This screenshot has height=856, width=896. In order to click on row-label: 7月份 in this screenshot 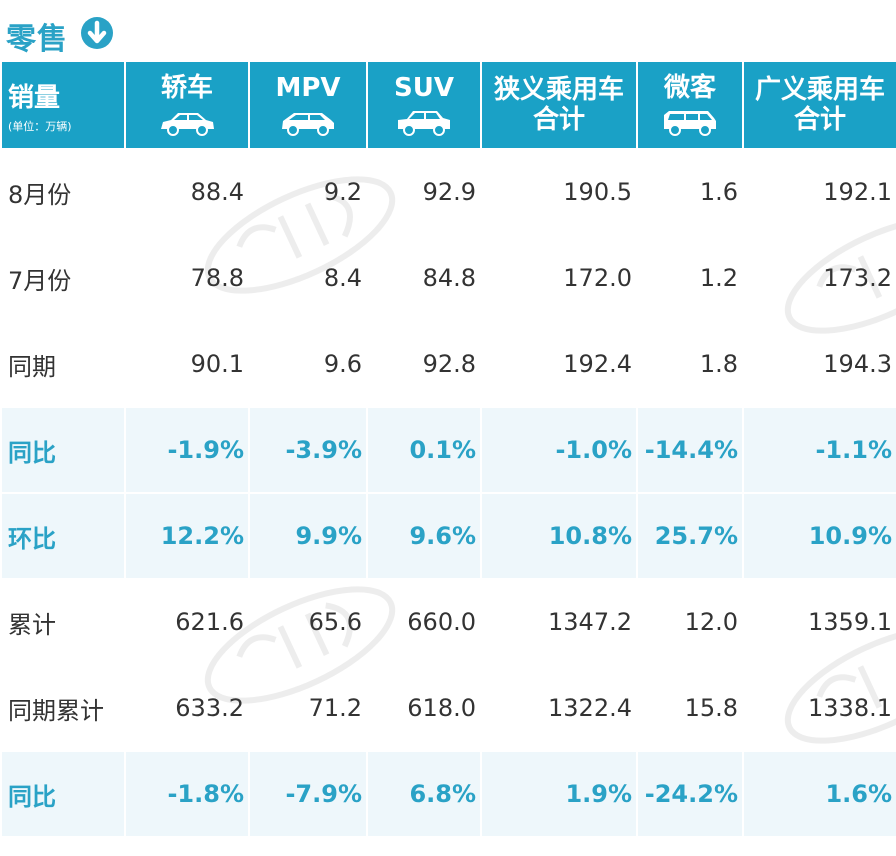, I will do `click(63, 278)`.